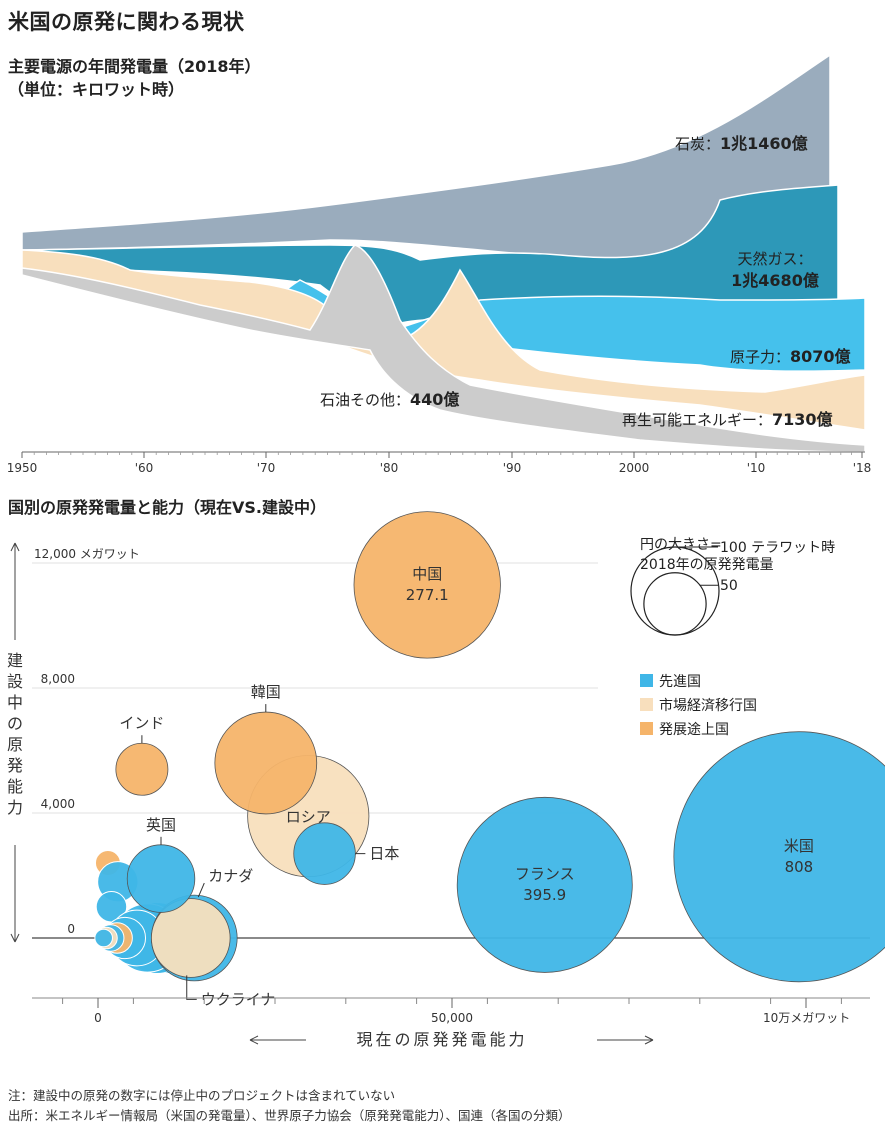 This screenshot has width=885, height=1129. I want to click on legend-label-transition: 市場経済移行国, so click(708, 705).